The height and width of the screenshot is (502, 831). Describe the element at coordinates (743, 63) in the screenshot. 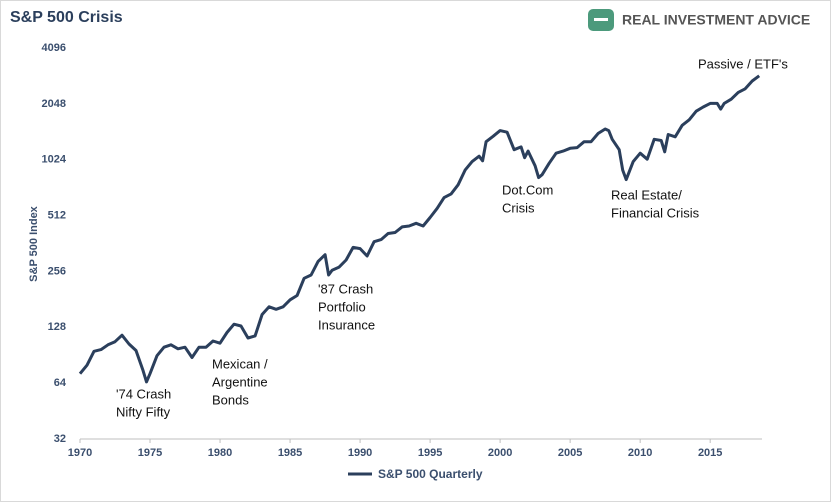

I see `annotation: Passive / ETF's` at that location.